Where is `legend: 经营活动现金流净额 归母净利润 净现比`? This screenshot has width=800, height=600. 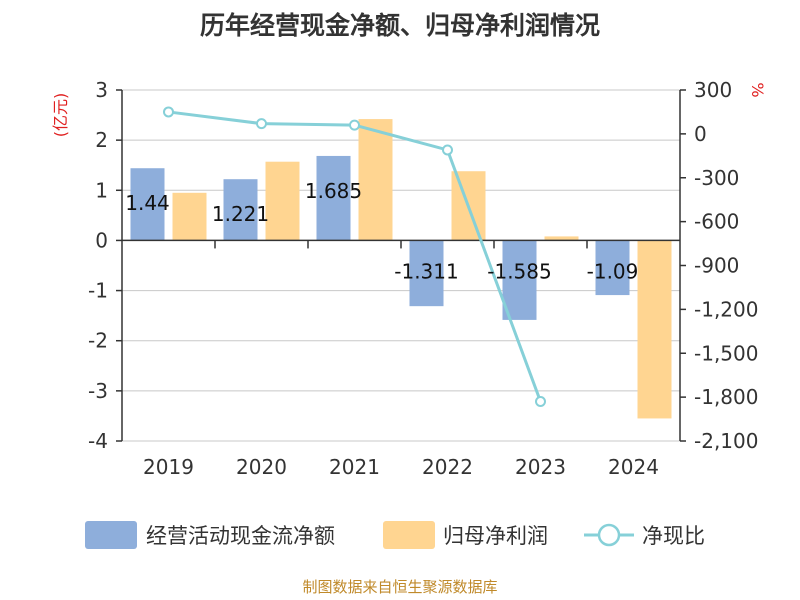
legend: 经营活动现金流净额 归母净利润 净现比 is located at coordinates (395, 535).